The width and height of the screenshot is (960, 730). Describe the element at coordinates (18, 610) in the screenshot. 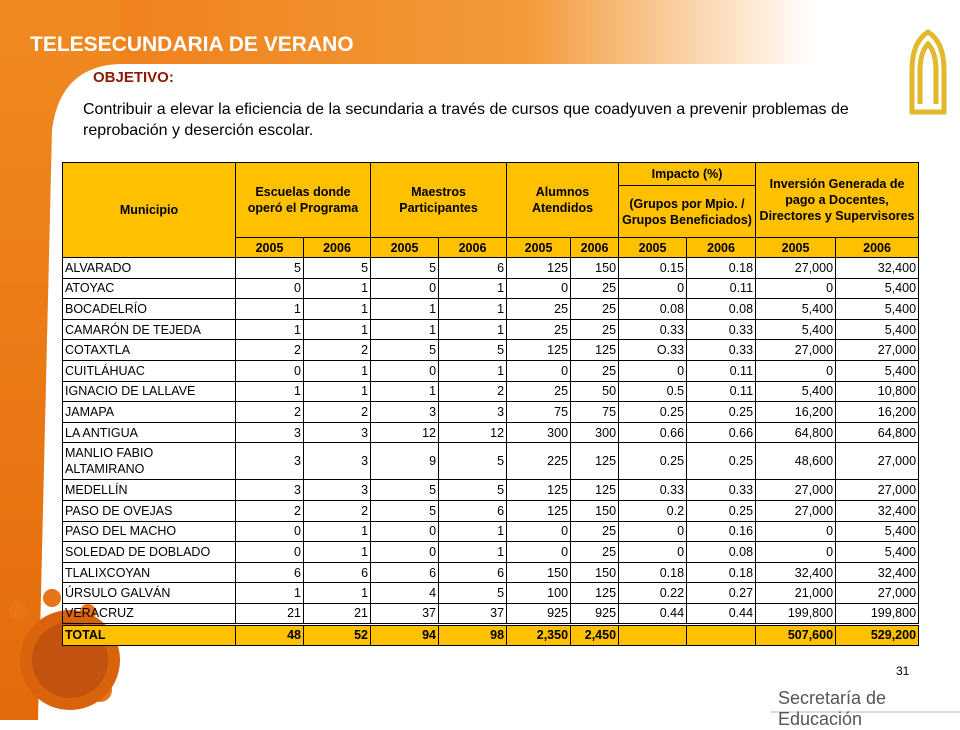

I see `dot` at that location.